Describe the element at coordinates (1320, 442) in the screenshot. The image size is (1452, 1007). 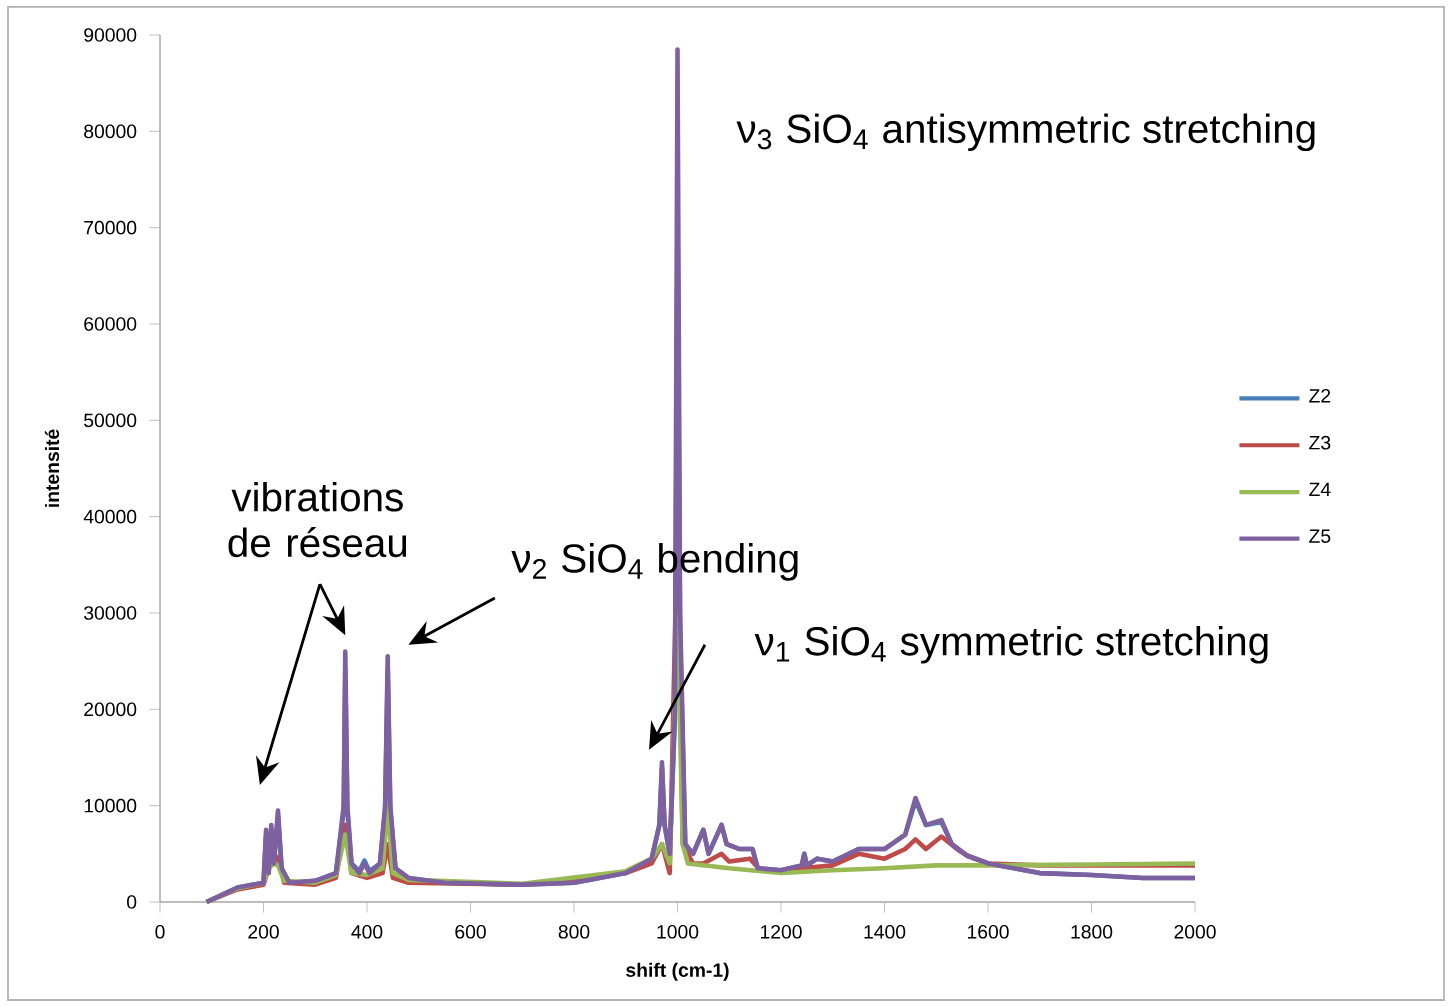
I see `legend-label: Z3` at that location.